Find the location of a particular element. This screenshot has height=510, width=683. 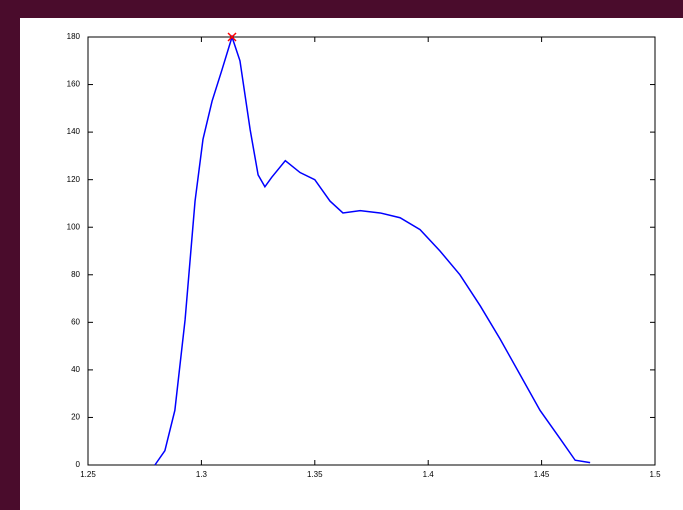

x-tick-label: 1.35 is located at coordinates (315, 474).